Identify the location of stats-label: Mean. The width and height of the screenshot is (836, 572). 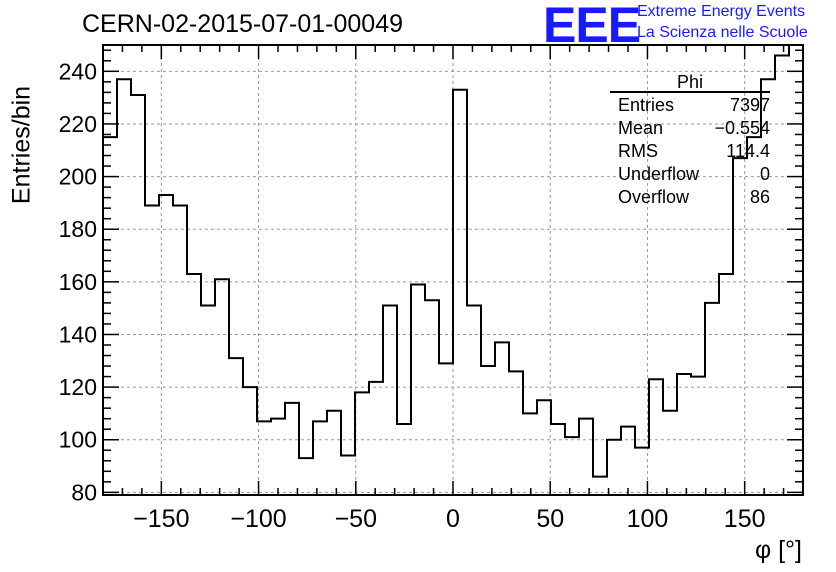
(641, 128).